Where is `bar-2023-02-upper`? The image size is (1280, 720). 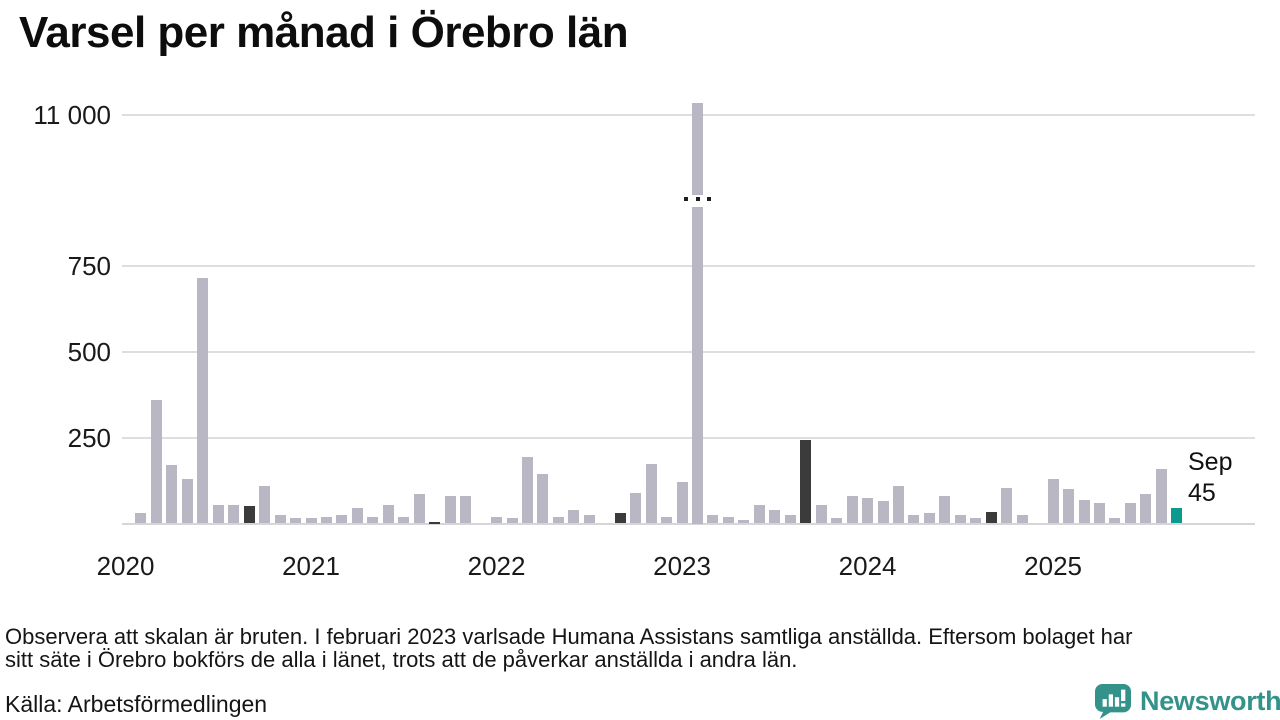 bar-2023-02-upper is located at coordinates (698, 149).